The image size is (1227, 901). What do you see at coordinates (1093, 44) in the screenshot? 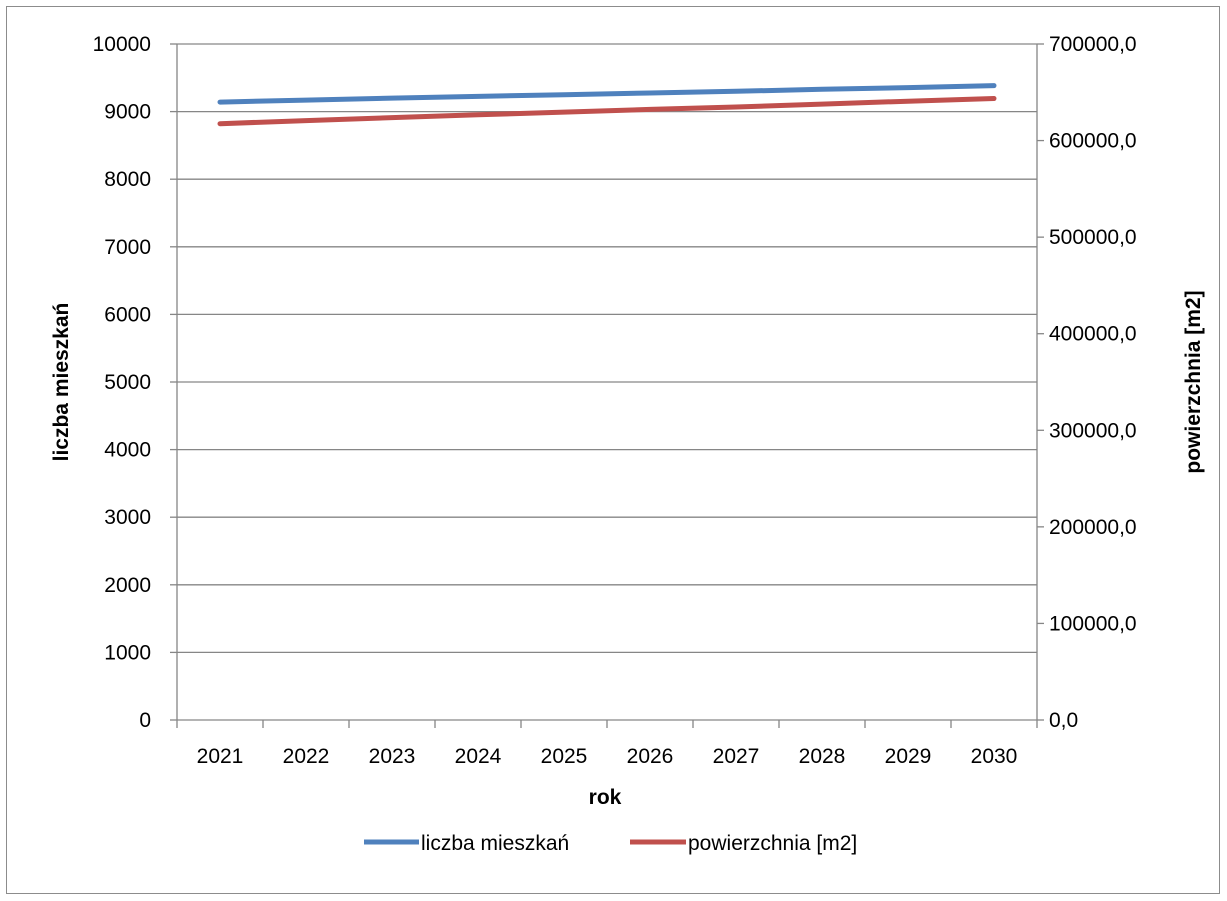
I see `right-tick-label: 700000,0` at bounding box center [1093, 44].